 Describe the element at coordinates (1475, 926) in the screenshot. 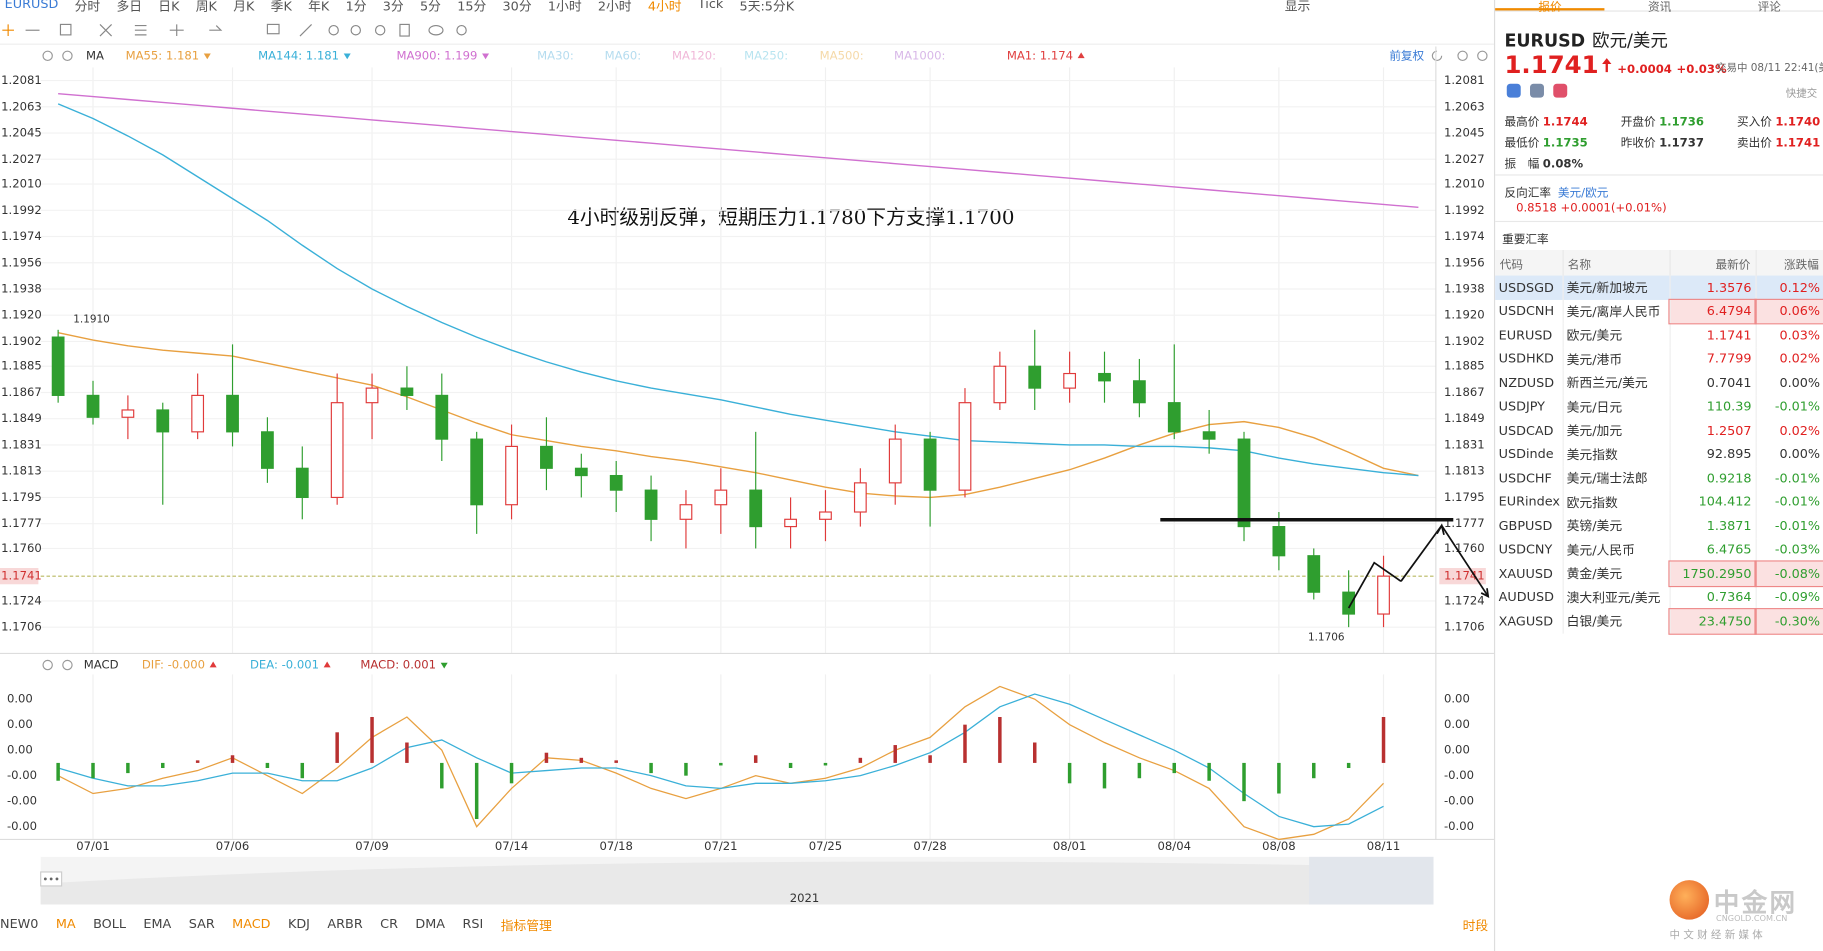

I see `period-button: 时段` at that location.